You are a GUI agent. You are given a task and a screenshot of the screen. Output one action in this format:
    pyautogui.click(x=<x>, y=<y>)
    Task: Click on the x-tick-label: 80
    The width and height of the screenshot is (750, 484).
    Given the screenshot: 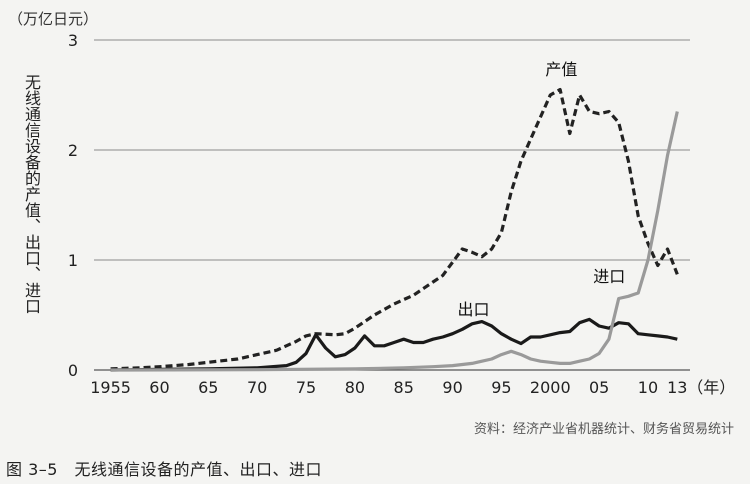 What is the action you would take?
    pyautogui.click(x=355, y=387)
    